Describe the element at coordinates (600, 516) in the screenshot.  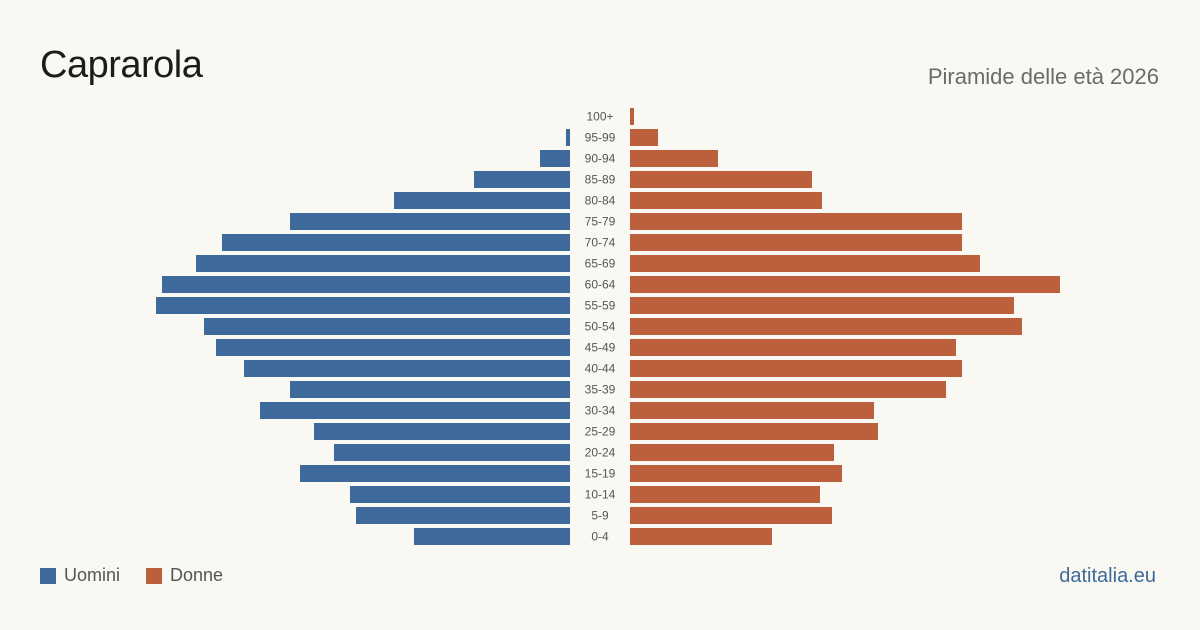
I see `age-label-5-9: 5-9` at that location.